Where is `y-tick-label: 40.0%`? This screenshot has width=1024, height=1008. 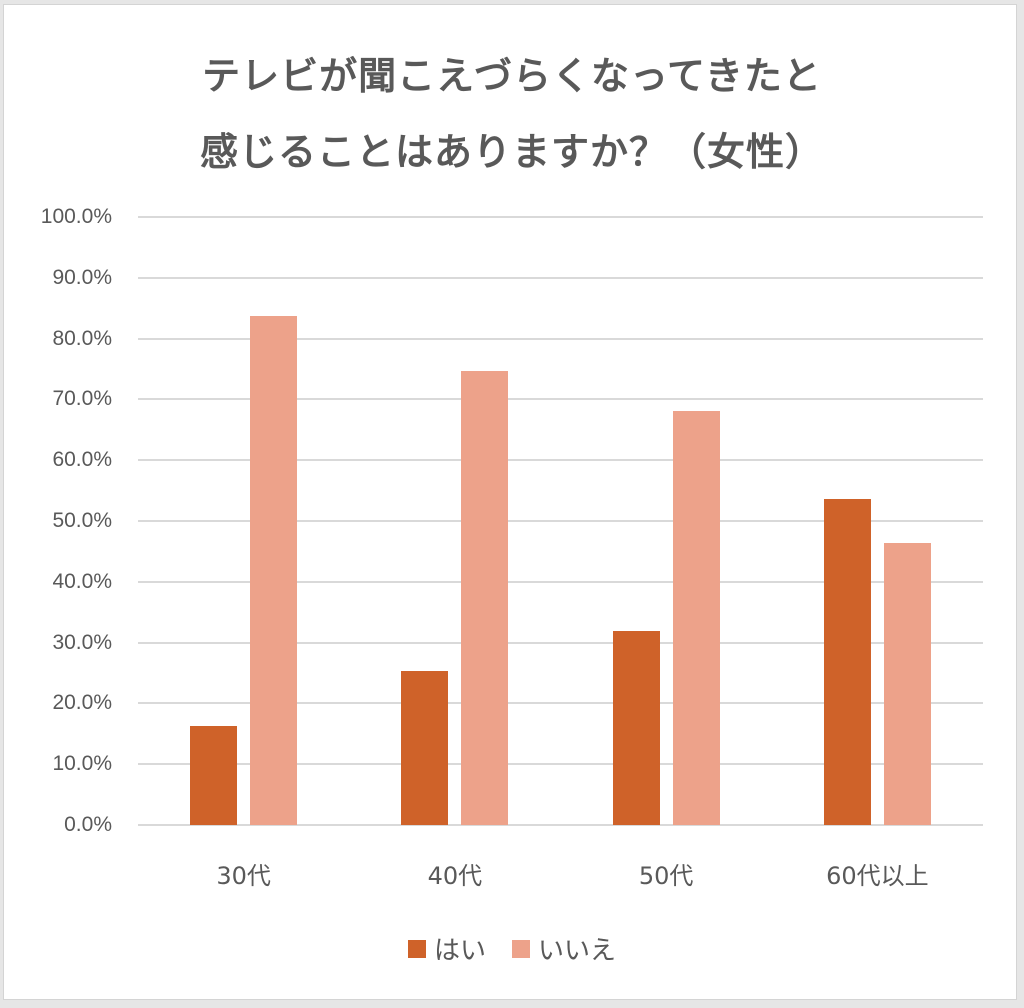
y-tick-label: 40.0% is located at coordinates (82, 581).